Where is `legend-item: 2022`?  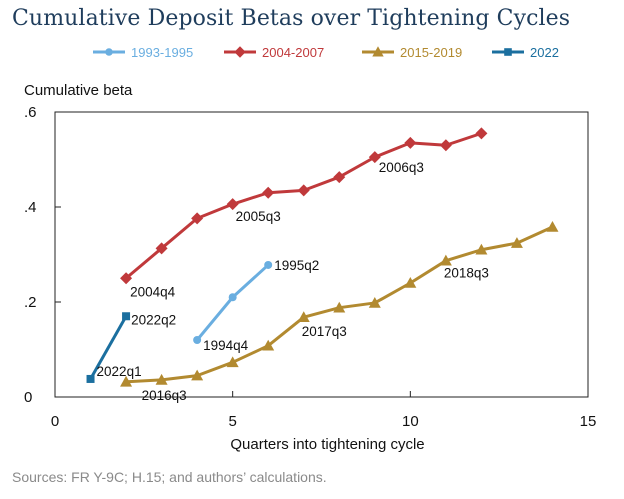
legend-item: 2022 is located at coordinates (525, 52).